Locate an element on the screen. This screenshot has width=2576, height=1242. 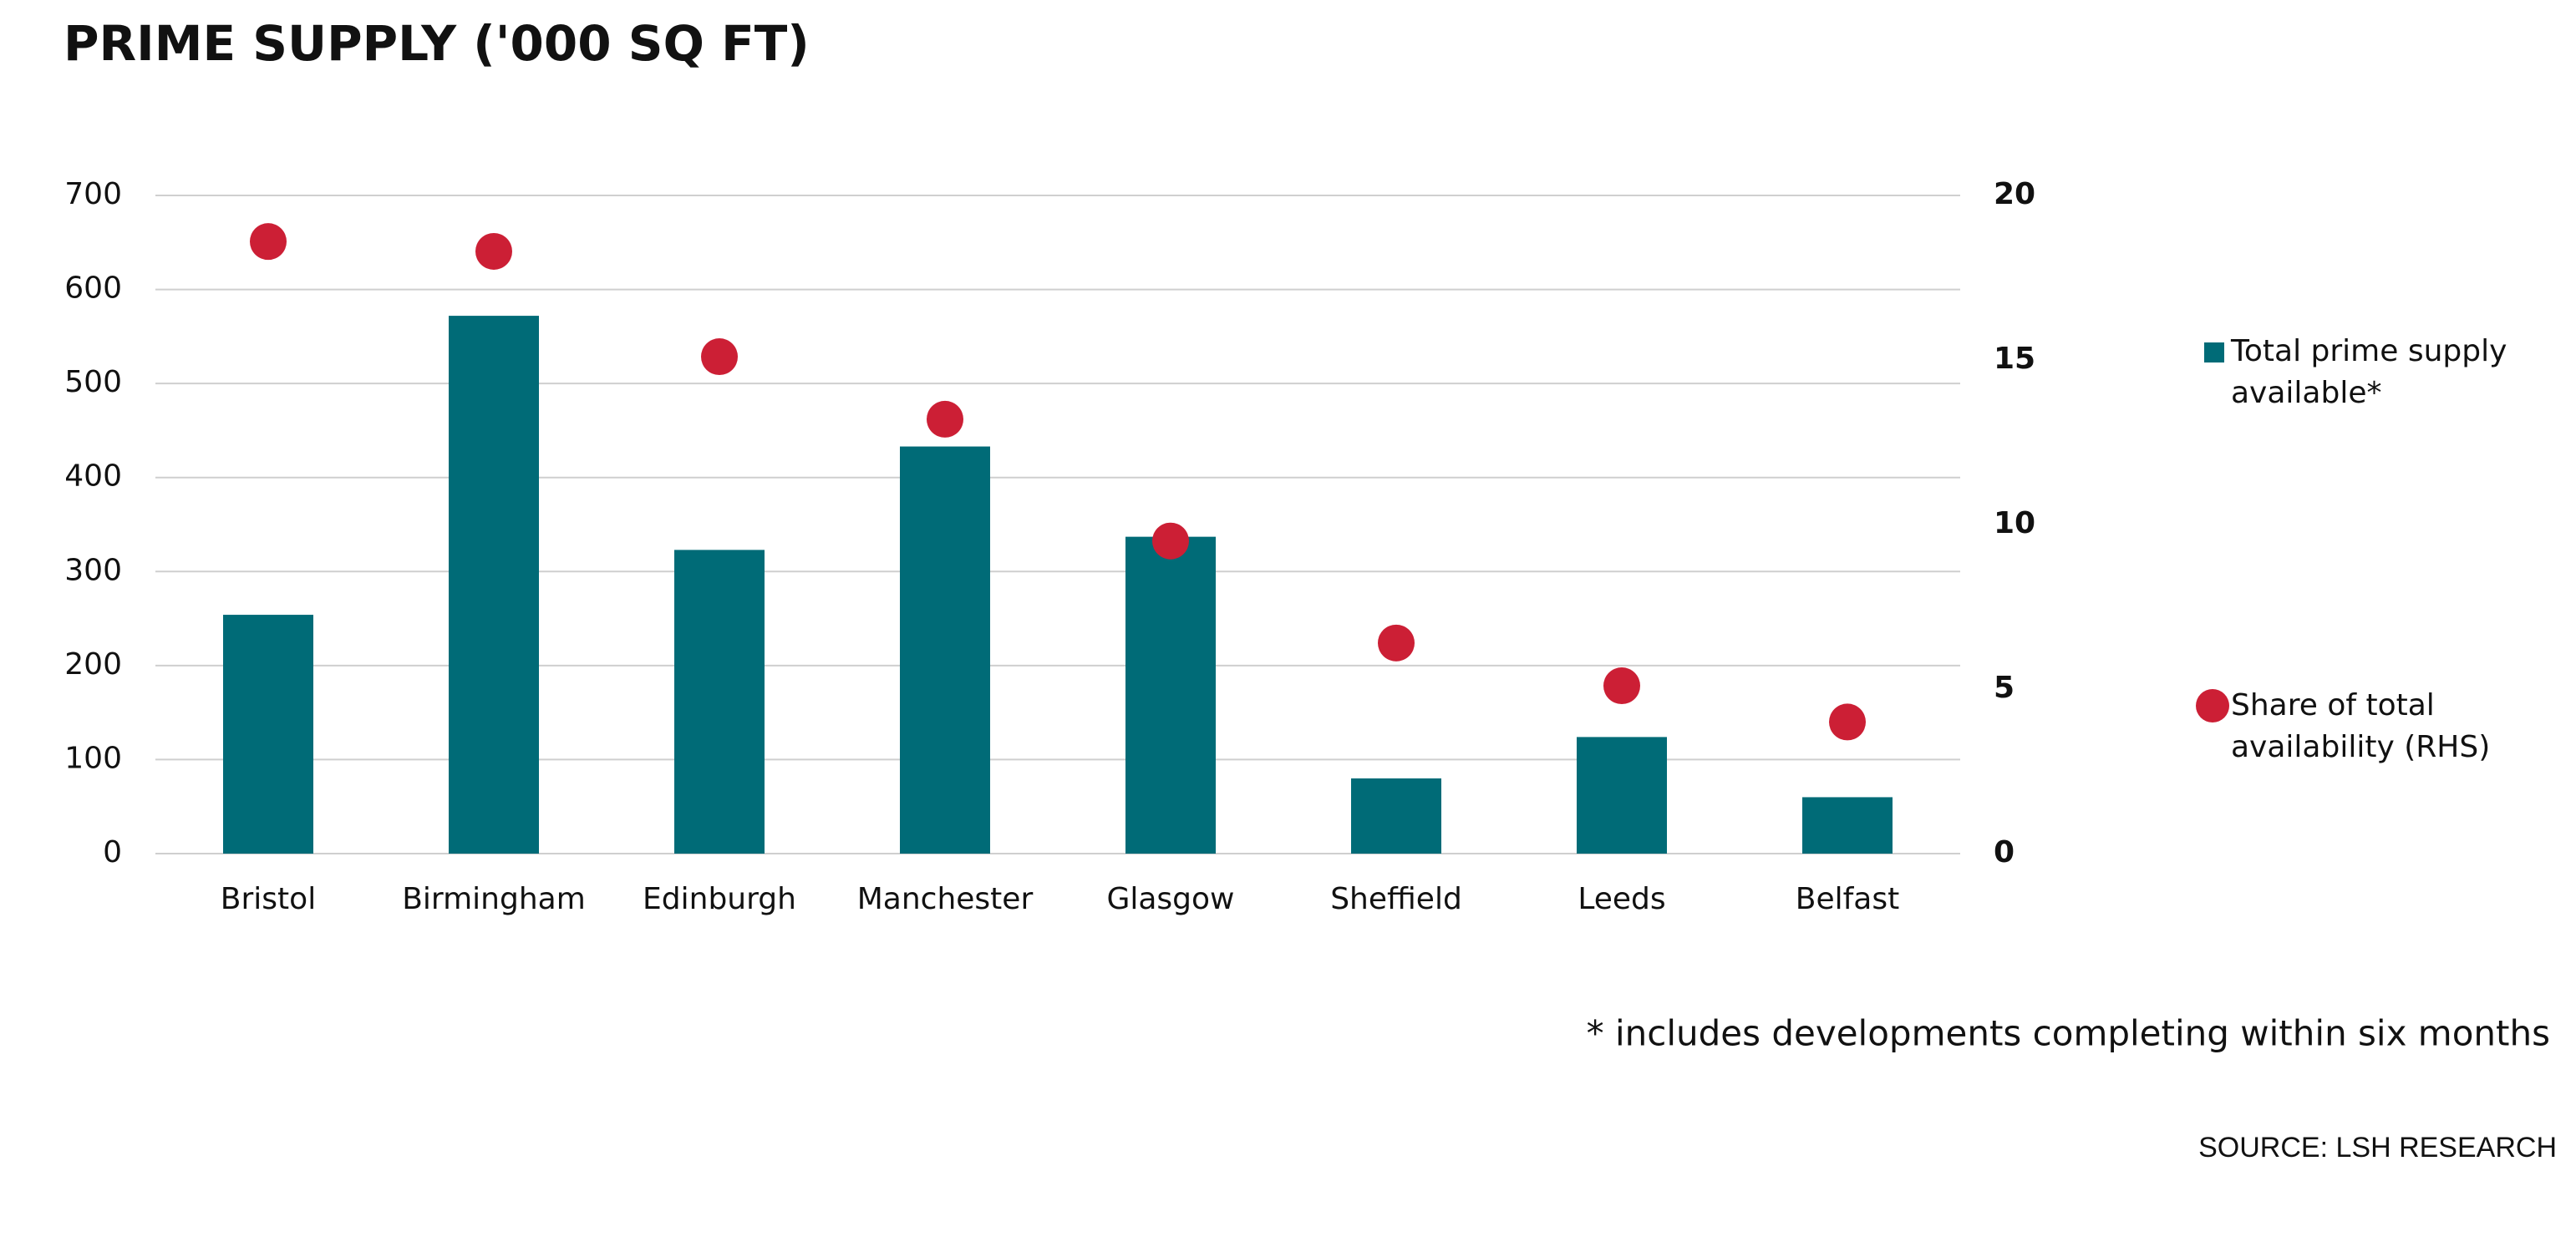
x-tick-label: Belfast is located at coordinates (1848, 899).